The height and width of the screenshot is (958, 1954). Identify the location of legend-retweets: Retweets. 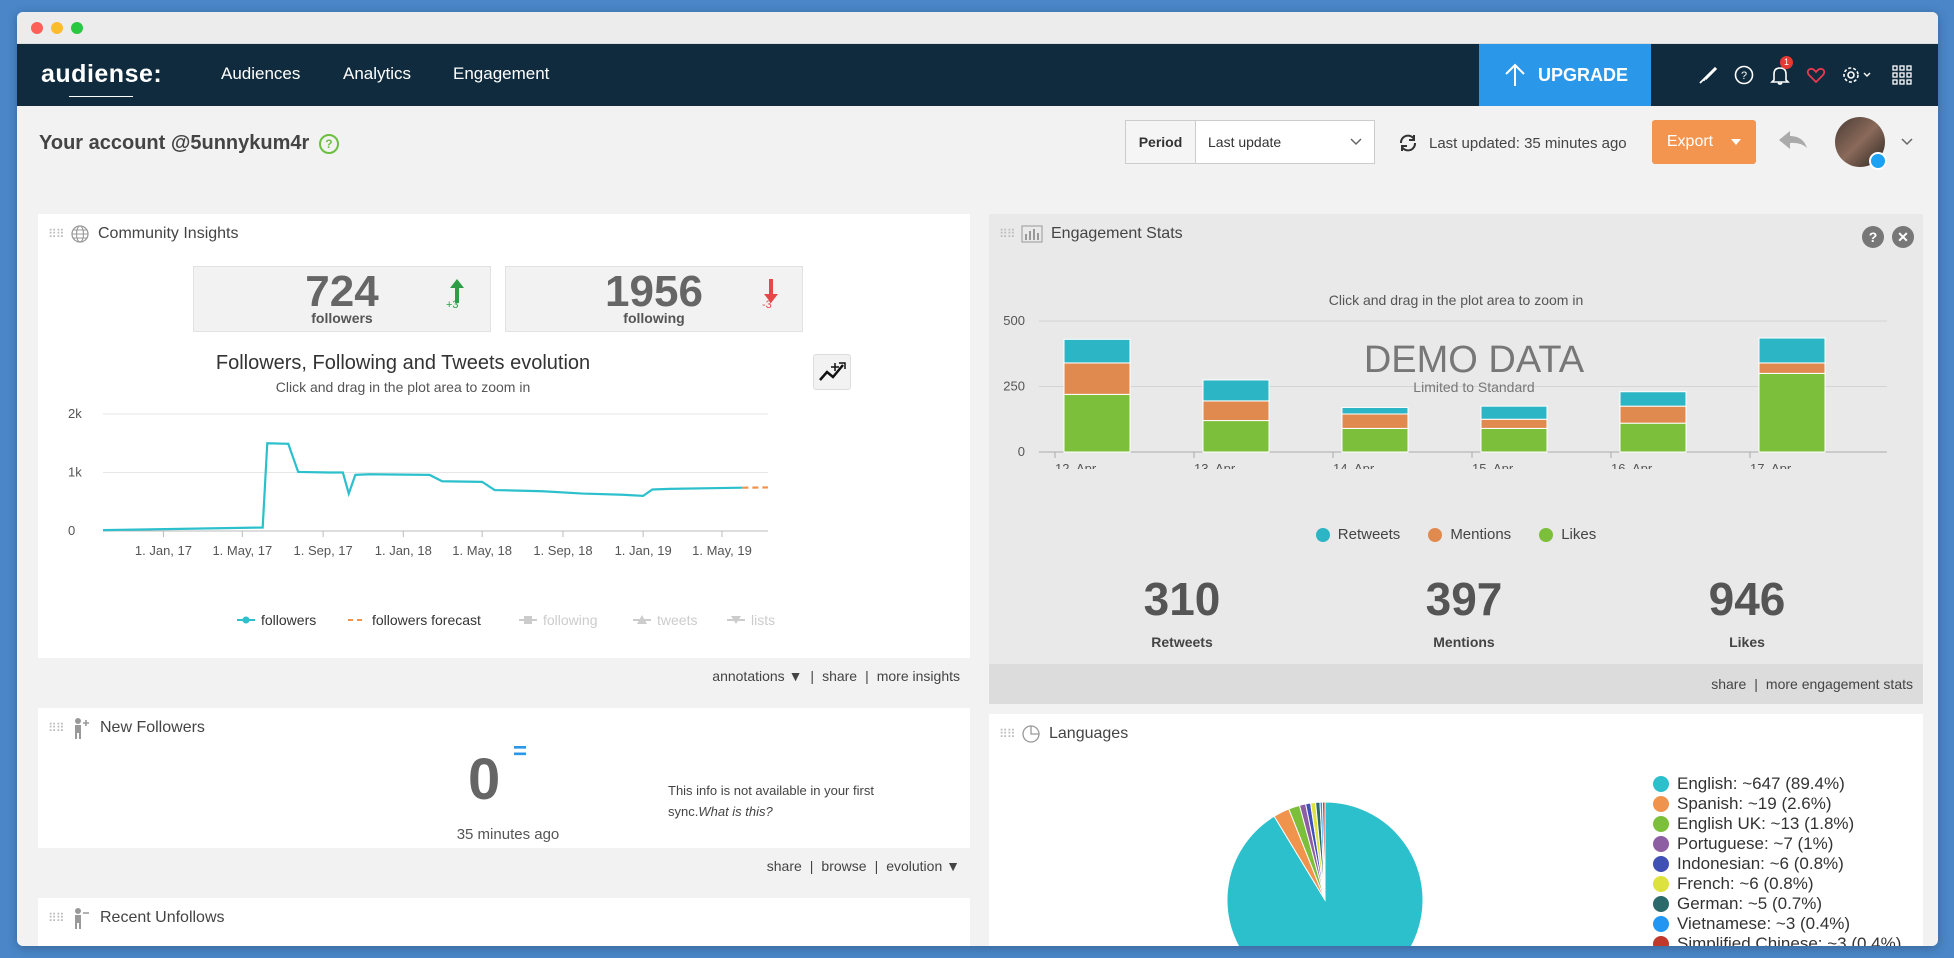
(1358, 534).